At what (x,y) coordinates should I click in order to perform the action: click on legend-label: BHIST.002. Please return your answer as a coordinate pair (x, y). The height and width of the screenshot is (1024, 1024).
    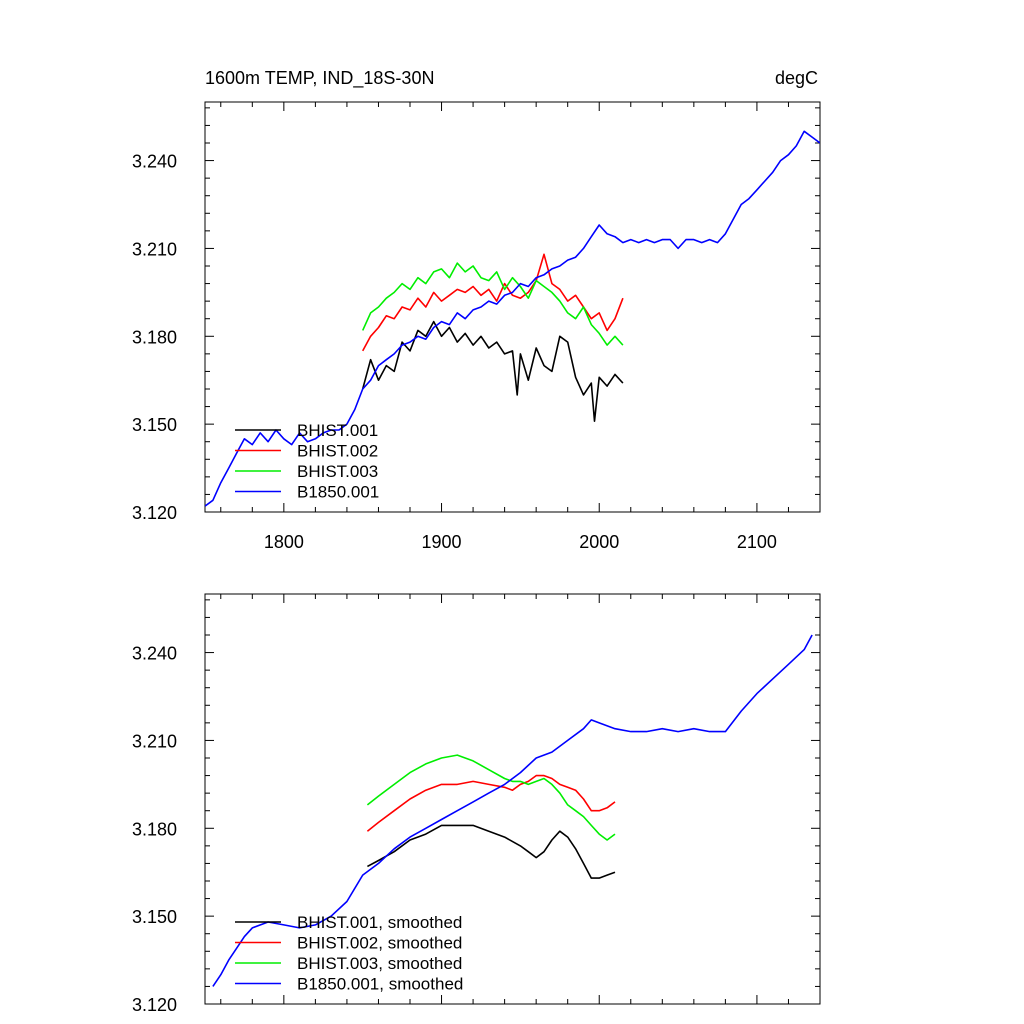
    Looking at the image, I should click on (337, 451).